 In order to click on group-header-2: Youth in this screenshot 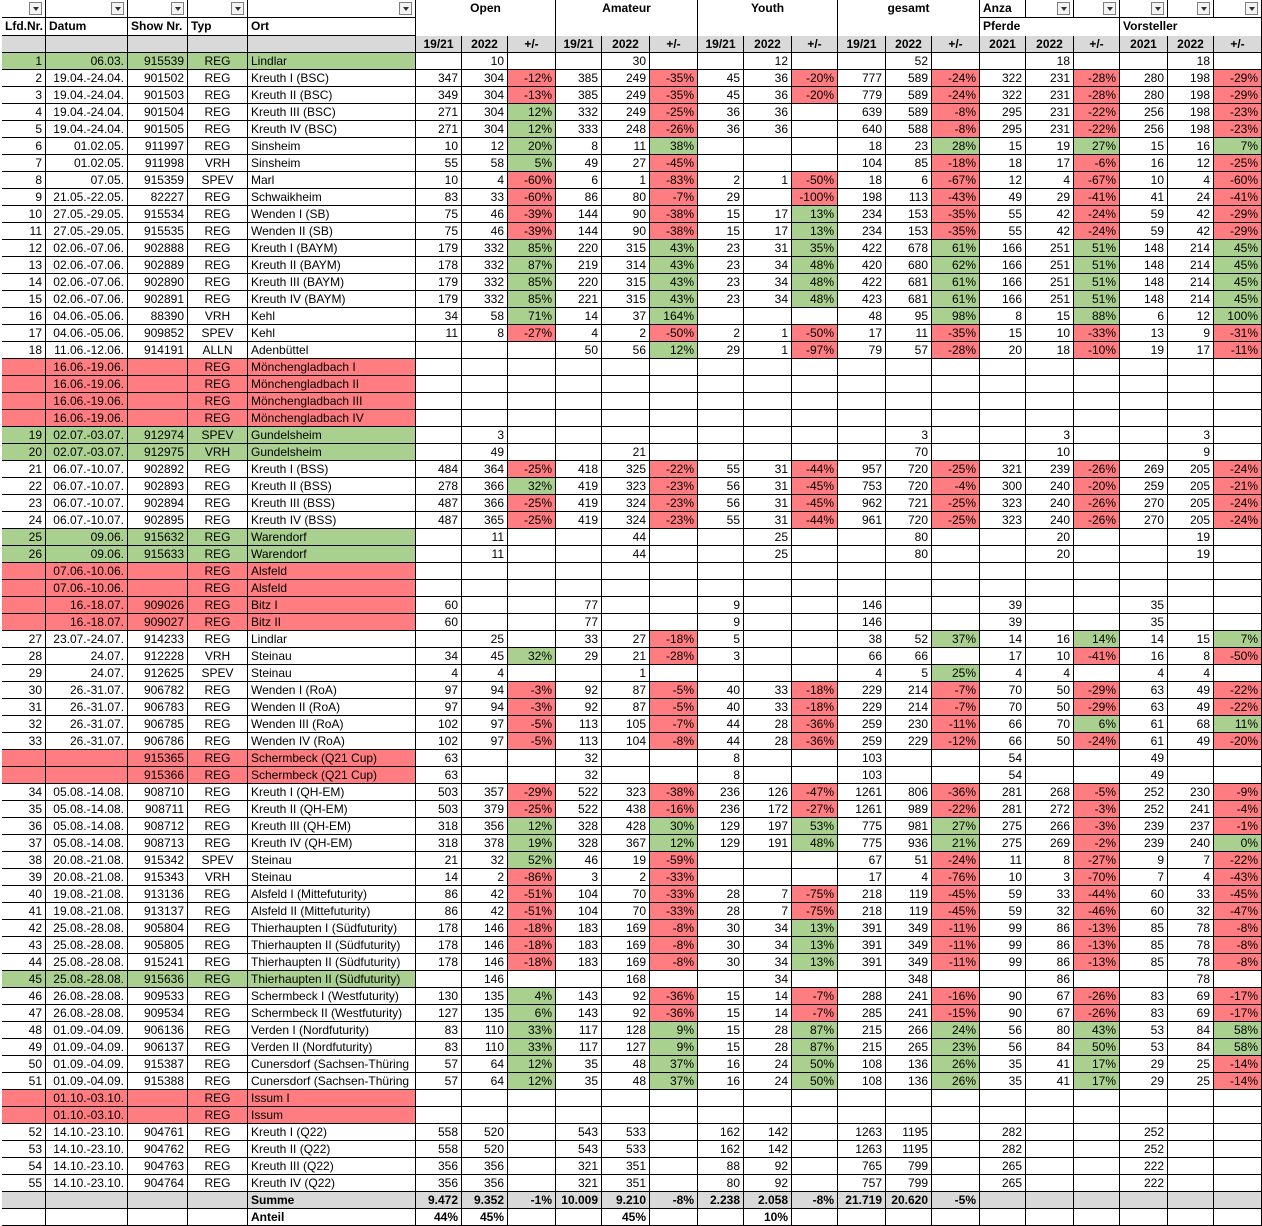, I will do `click(768, 9)`.